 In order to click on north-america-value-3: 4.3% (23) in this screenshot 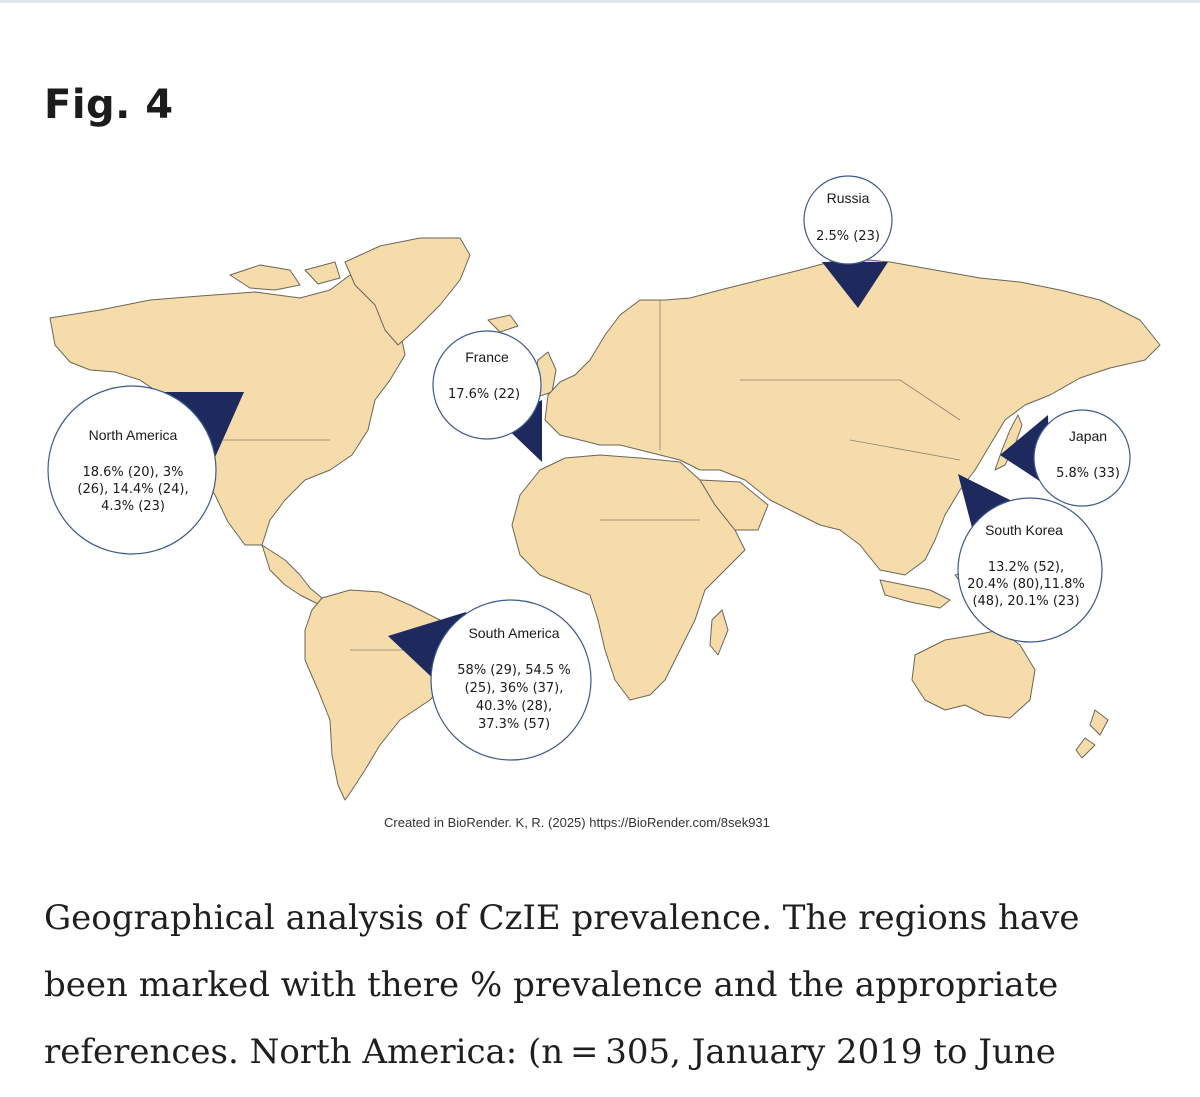, I will do `click(133, 506)`.